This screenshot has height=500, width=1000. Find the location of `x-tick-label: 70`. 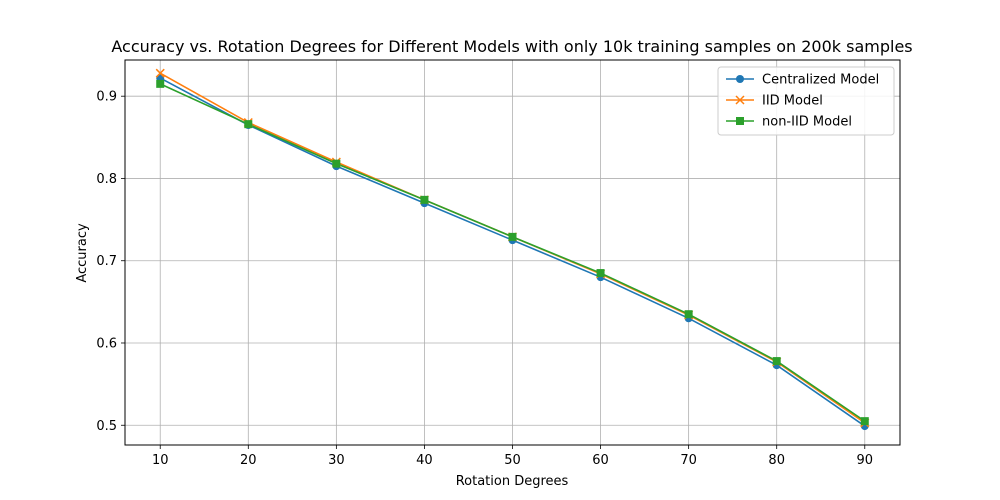

x-tick-label: 70 is located at coordinates (688, 460).